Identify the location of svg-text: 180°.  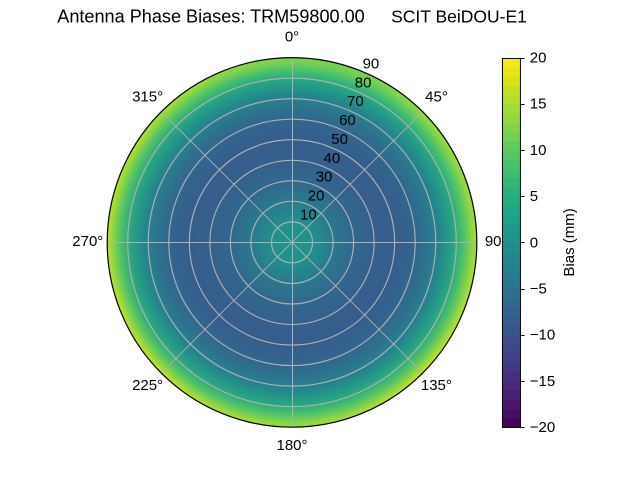
(291, 445).